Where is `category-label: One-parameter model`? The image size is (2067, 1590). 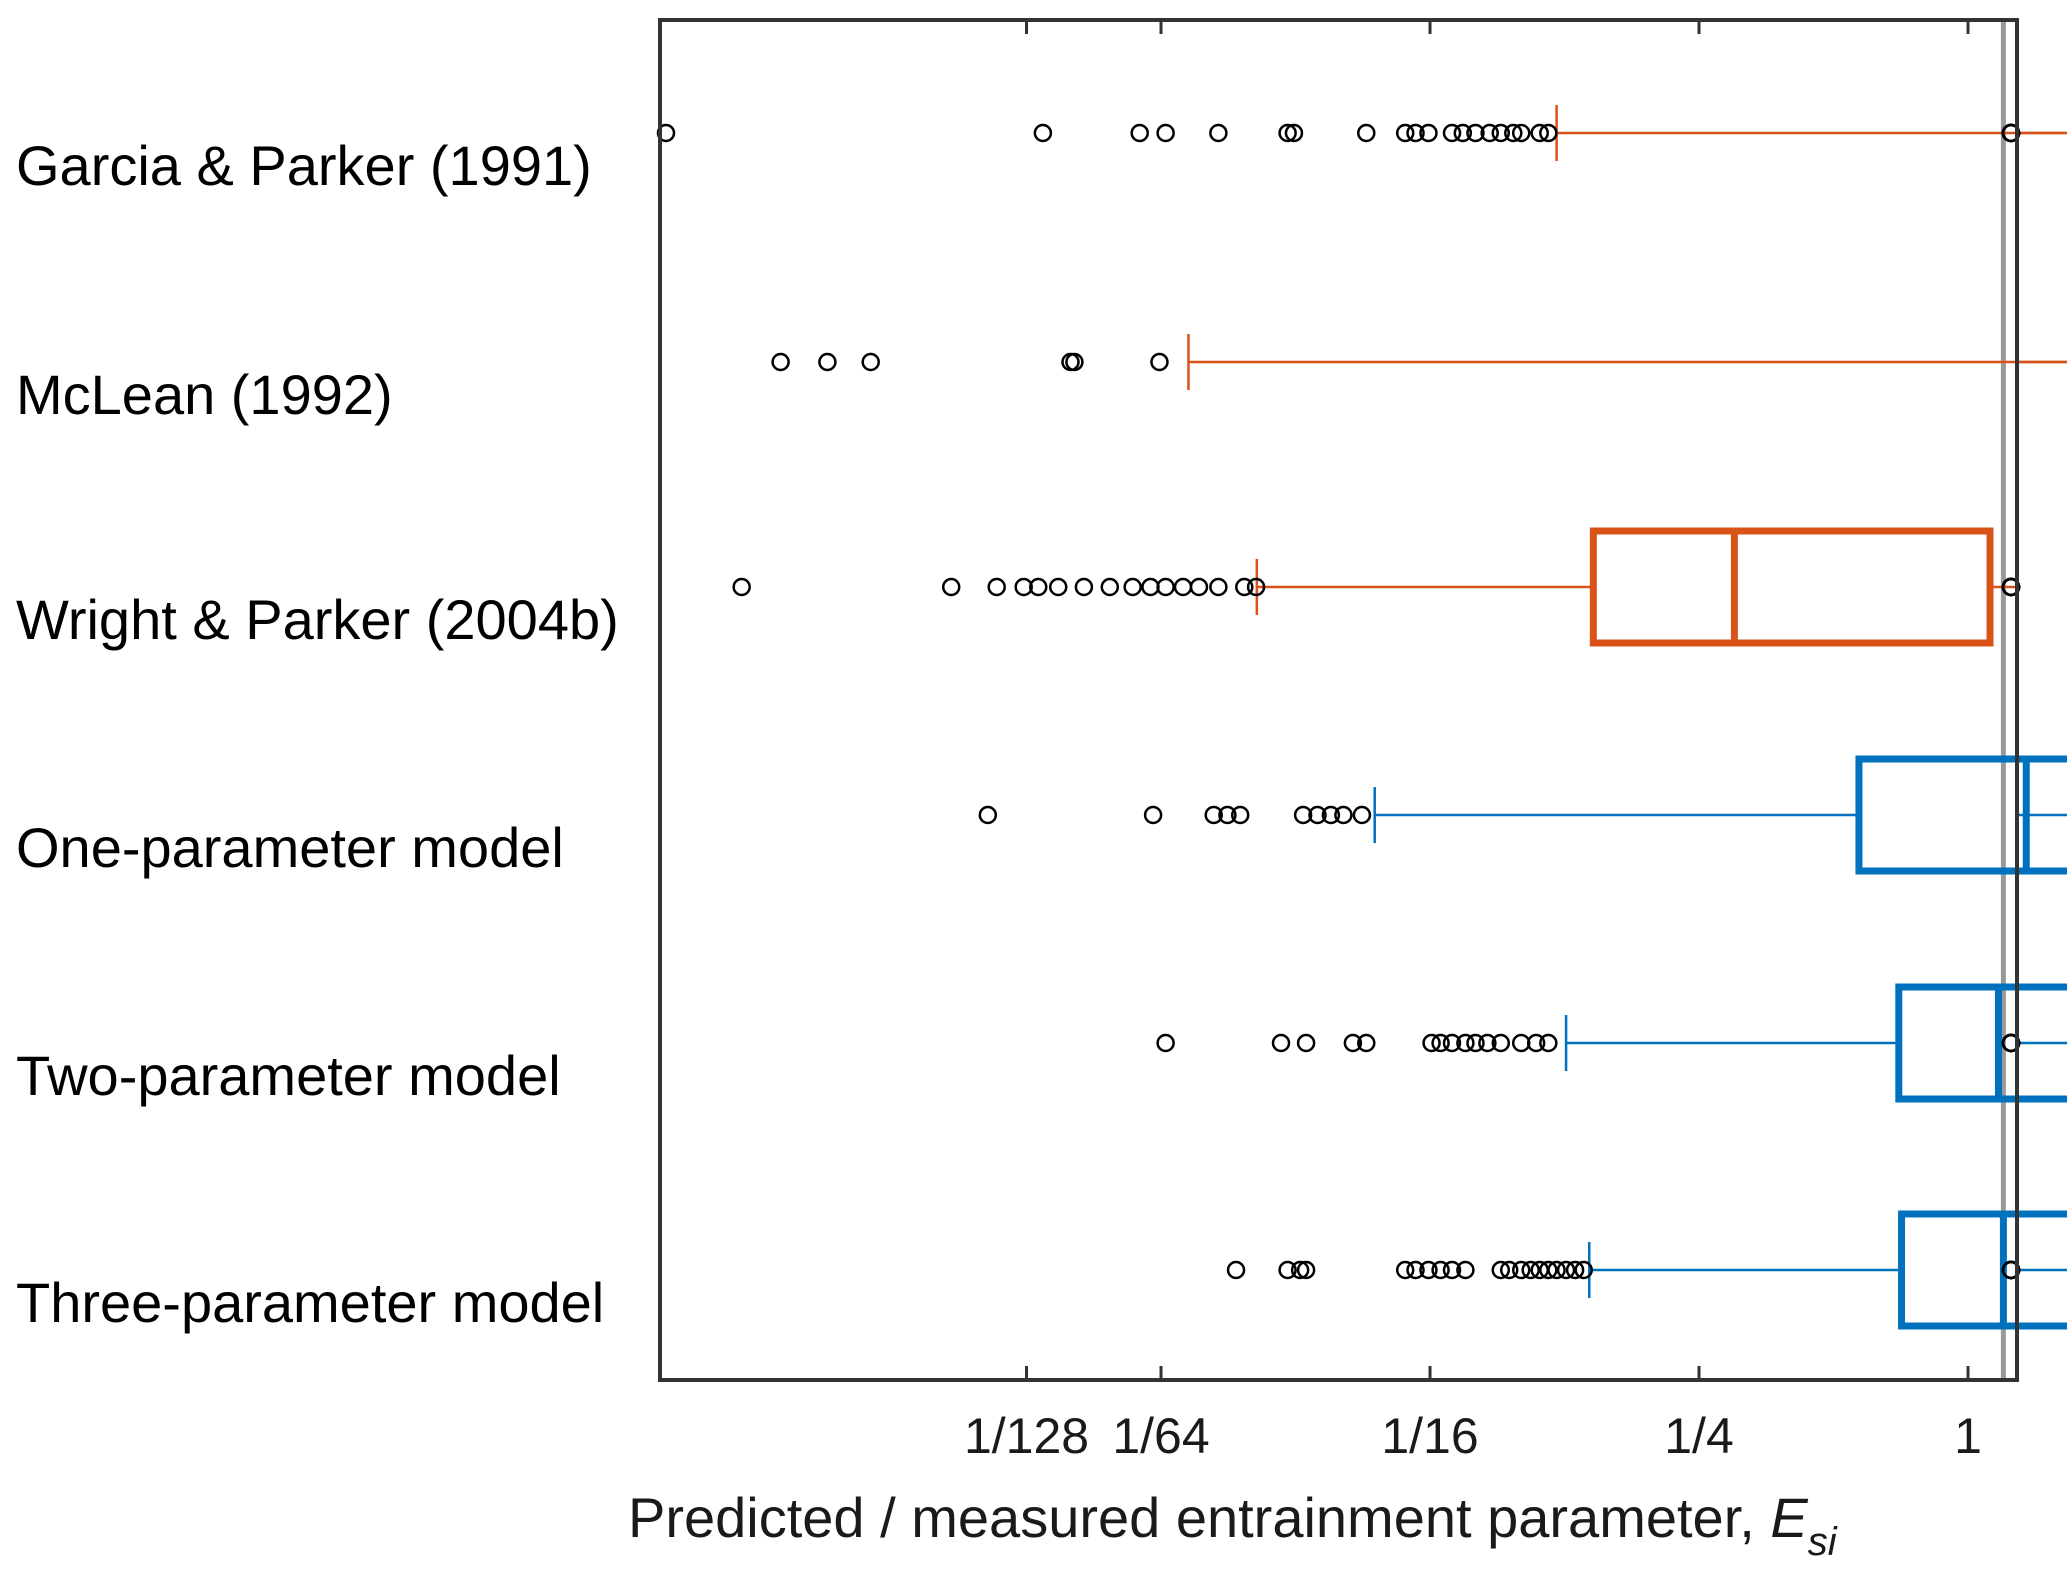
category-label: One-parameter model is located at coordinates (290, 847).